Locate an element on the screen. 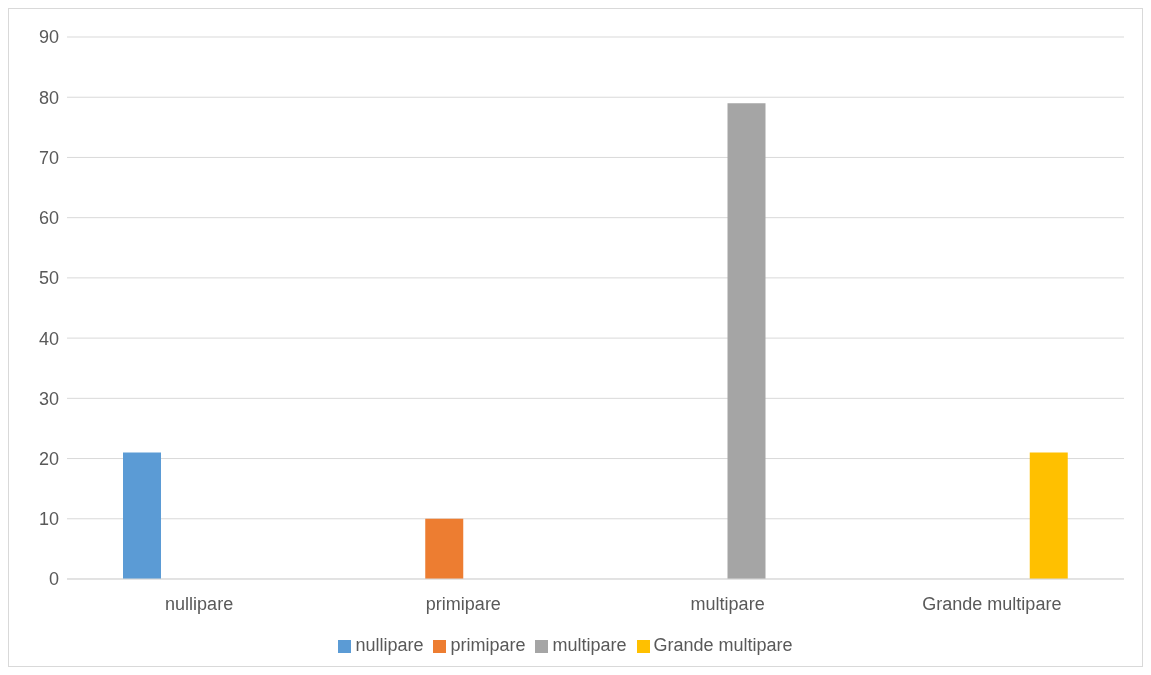  y-tick-label: 10 is located at coordinates (48, 519).